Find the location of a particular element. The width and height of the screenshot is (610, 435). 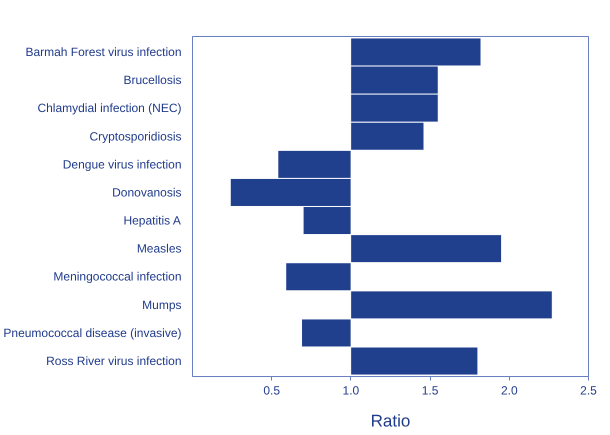

y-tick-label: Mumps is located at coordinates (162, 305).